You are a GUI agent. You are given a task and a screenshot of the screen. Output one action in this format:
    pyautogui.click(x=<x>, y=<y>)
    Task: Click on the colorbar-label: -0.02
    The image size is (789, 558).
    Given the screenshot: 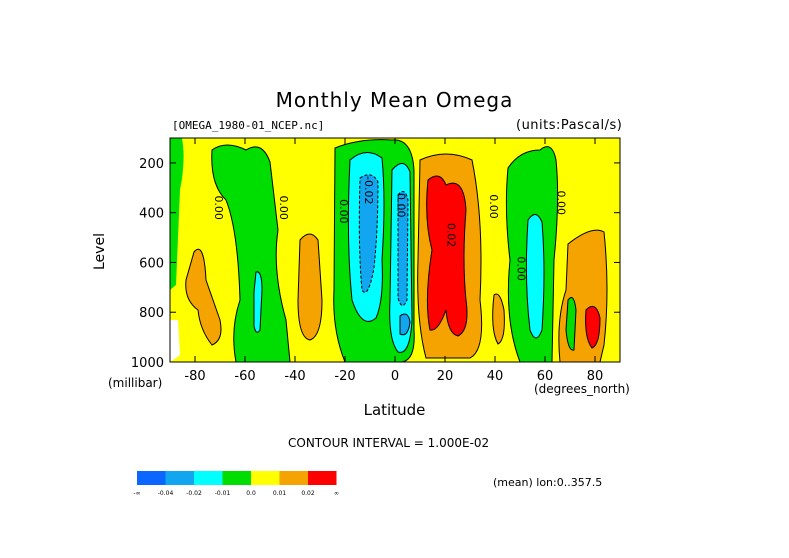 What is the action you would take?
    pyautogui.click(x=194, y=493)
    